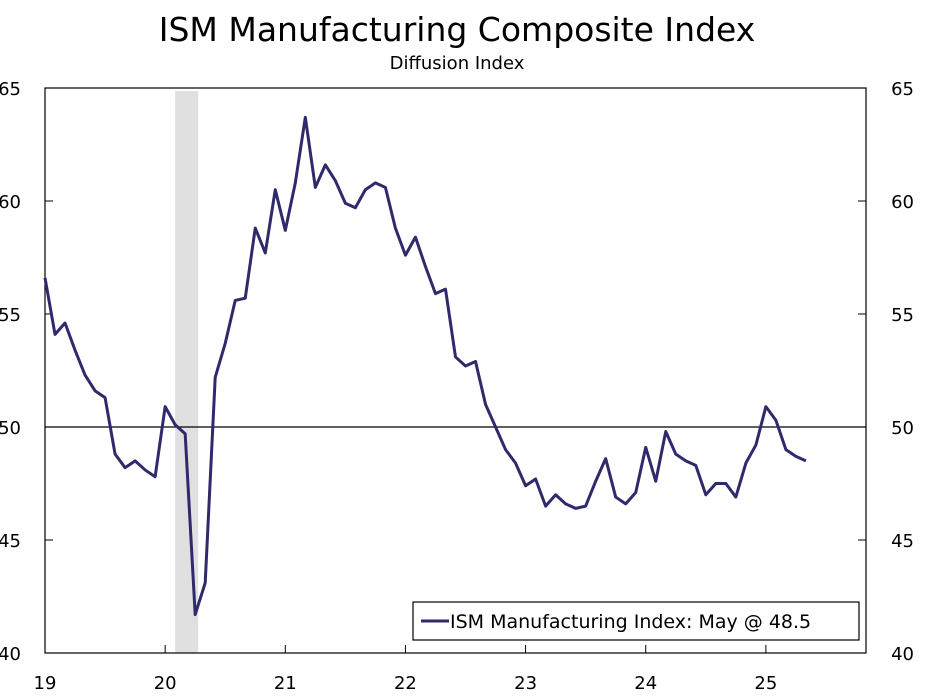  I want to click on x-tick-label: 21, so click(285, 683).